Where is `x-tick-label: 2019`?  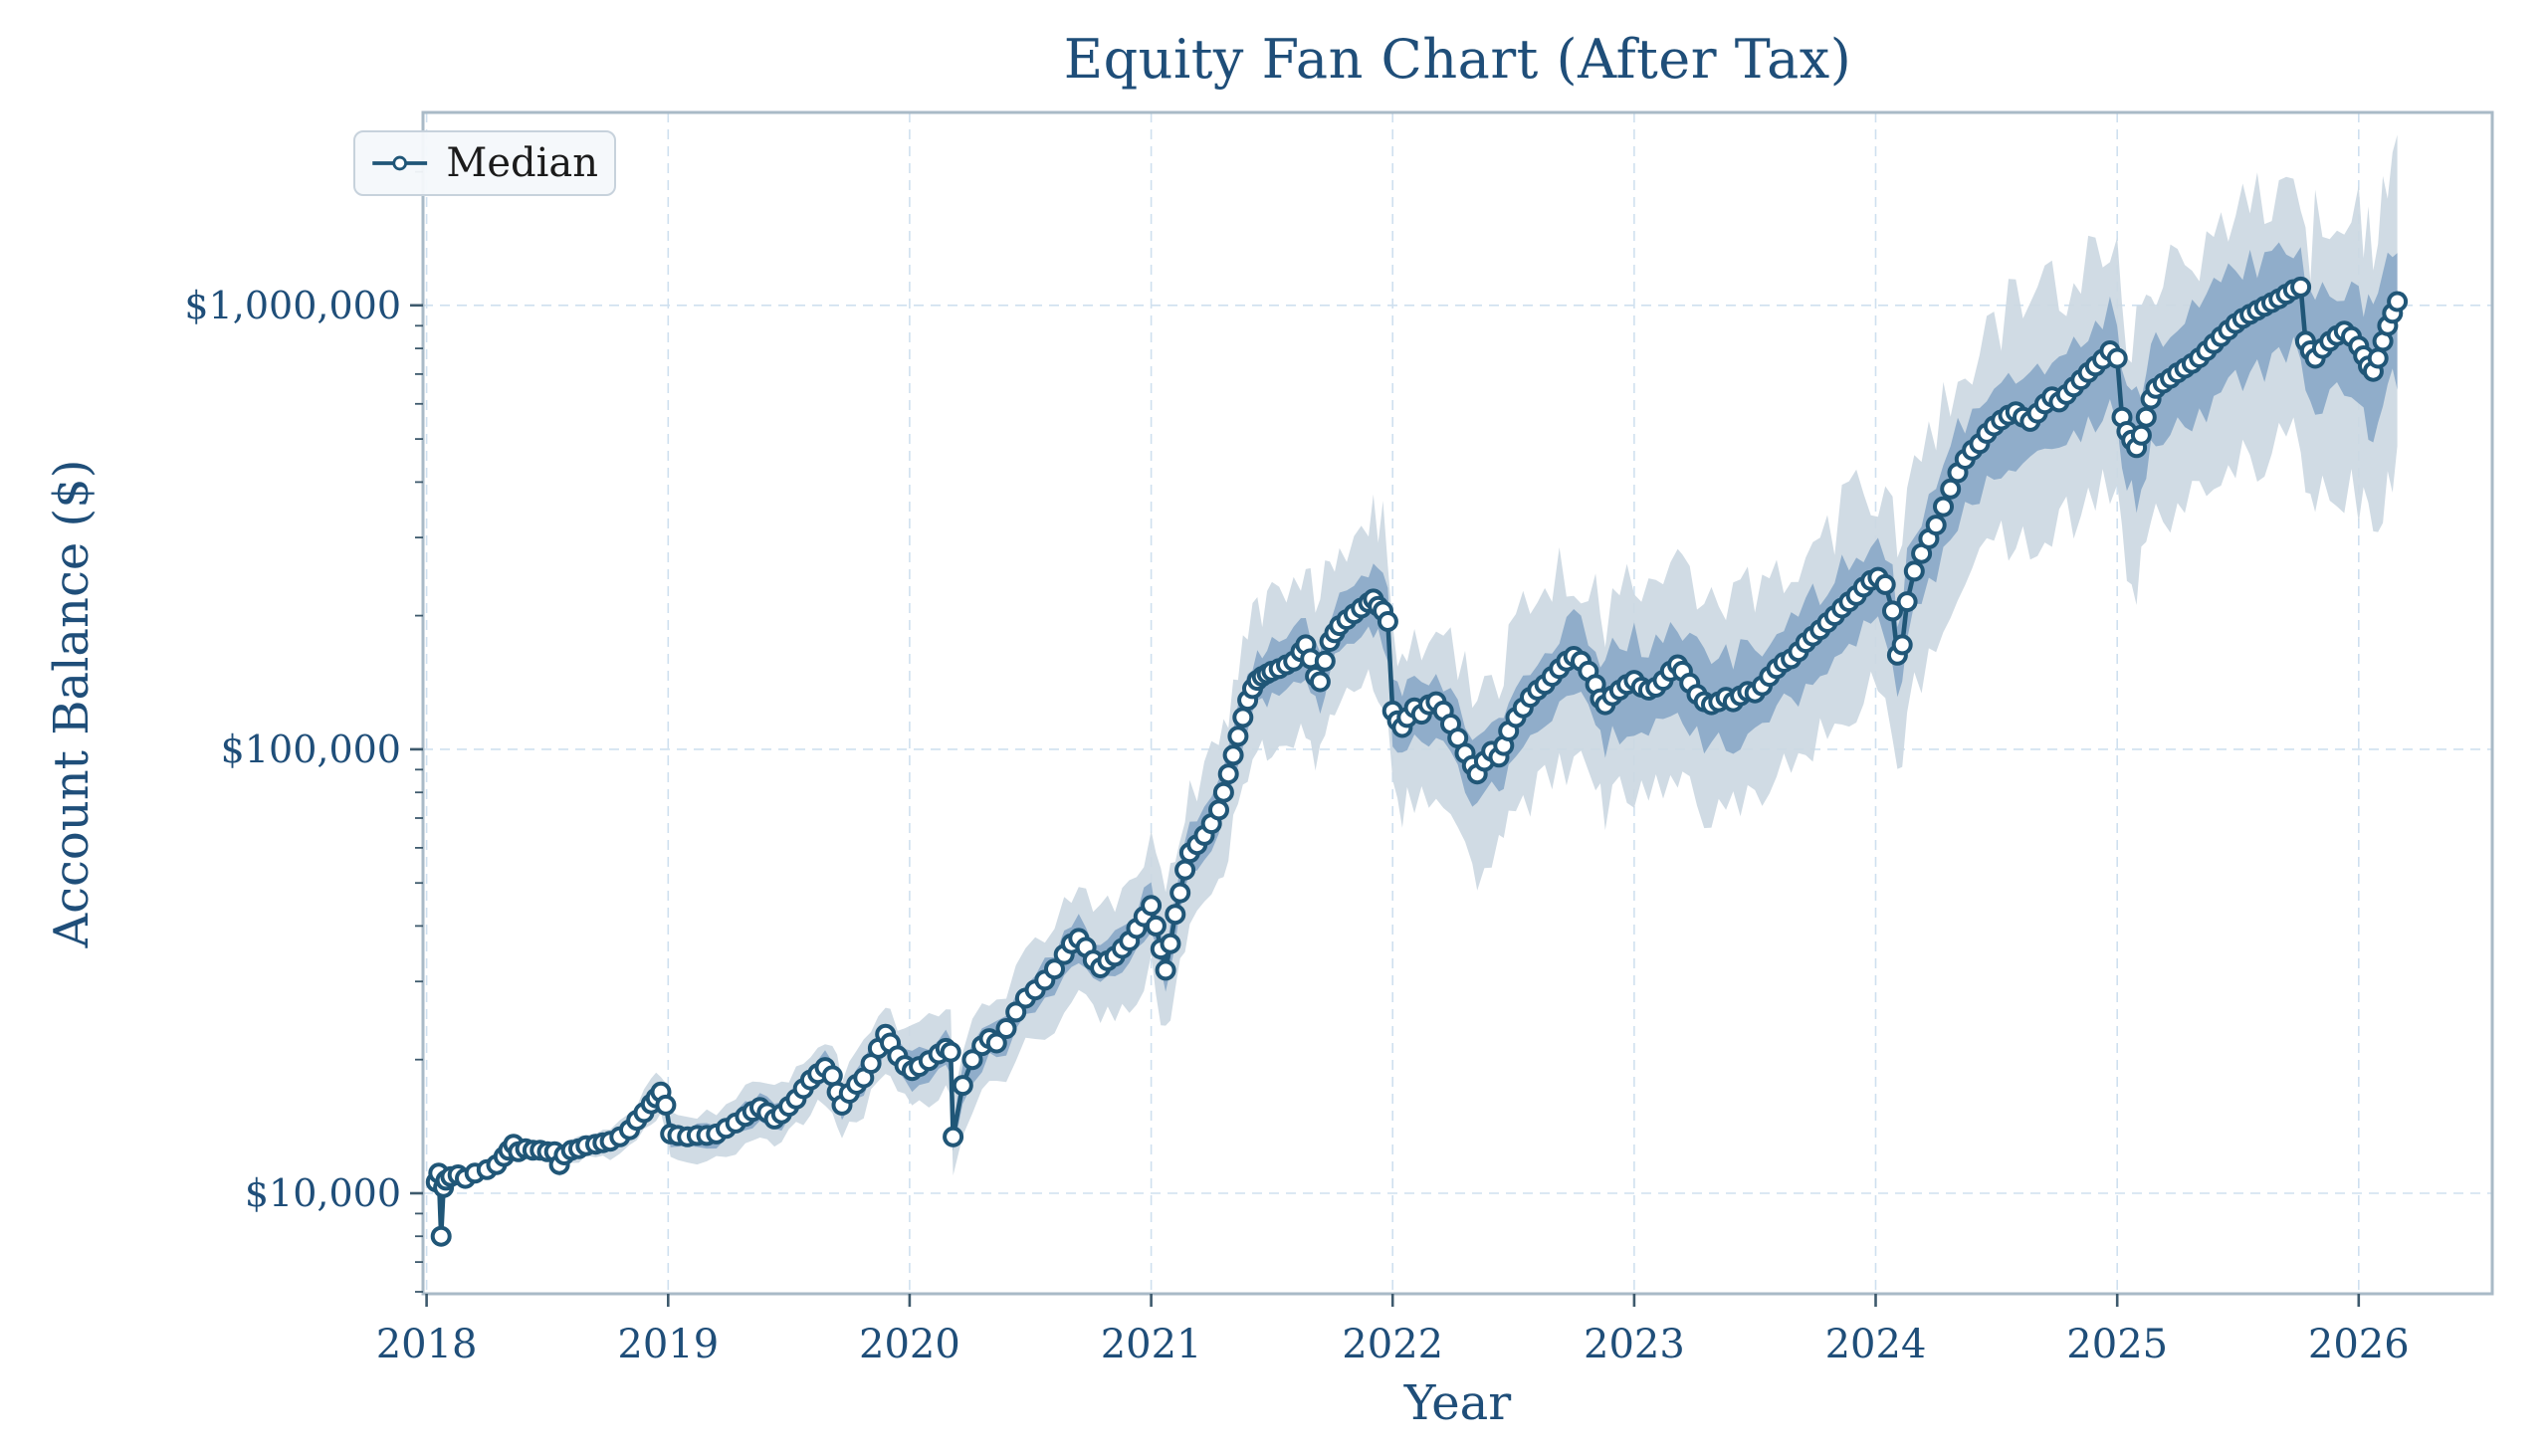 x-tick-label: 2019 is located at coordinates (668, 1344).